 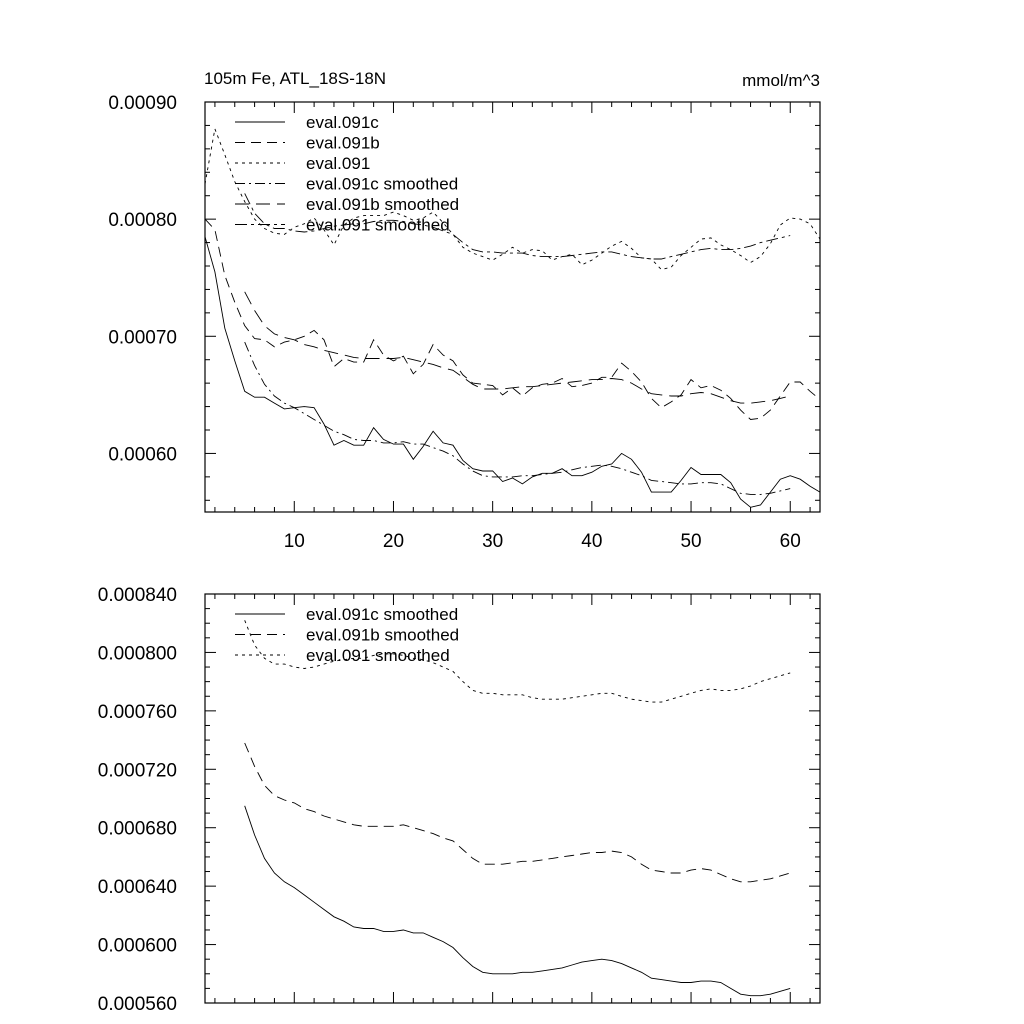 What do you see at coordinates (137, 712) in the screenshot?
I see `y-tick-label: 0.000760` at bounding box center [137, 712].